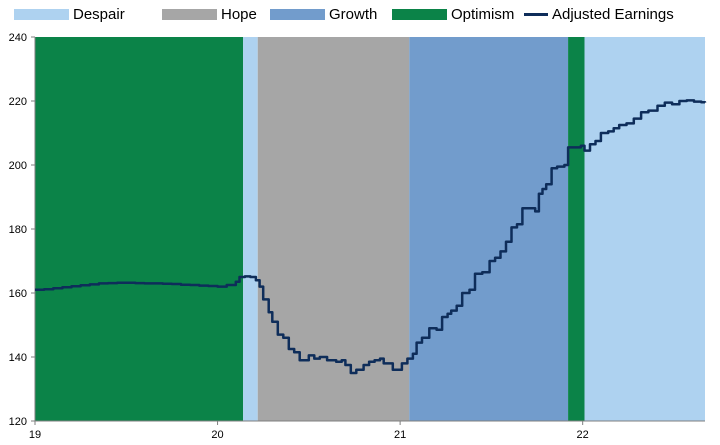 This screenshot has width=720, height=445. I want to click on legend-item-growth: Growth, so click(323, 14).